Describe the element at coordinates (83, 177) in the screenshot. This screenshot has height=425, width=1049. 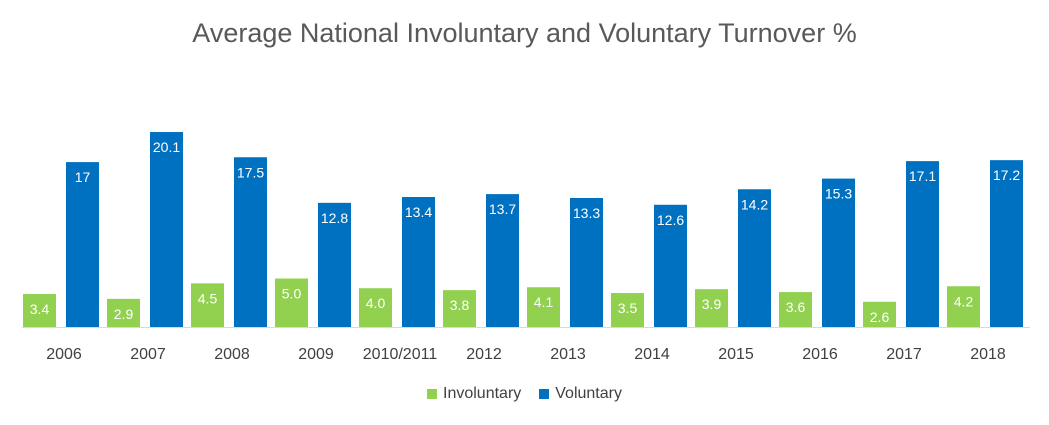
I see `data-label-voluntary-0: 17` at that location.